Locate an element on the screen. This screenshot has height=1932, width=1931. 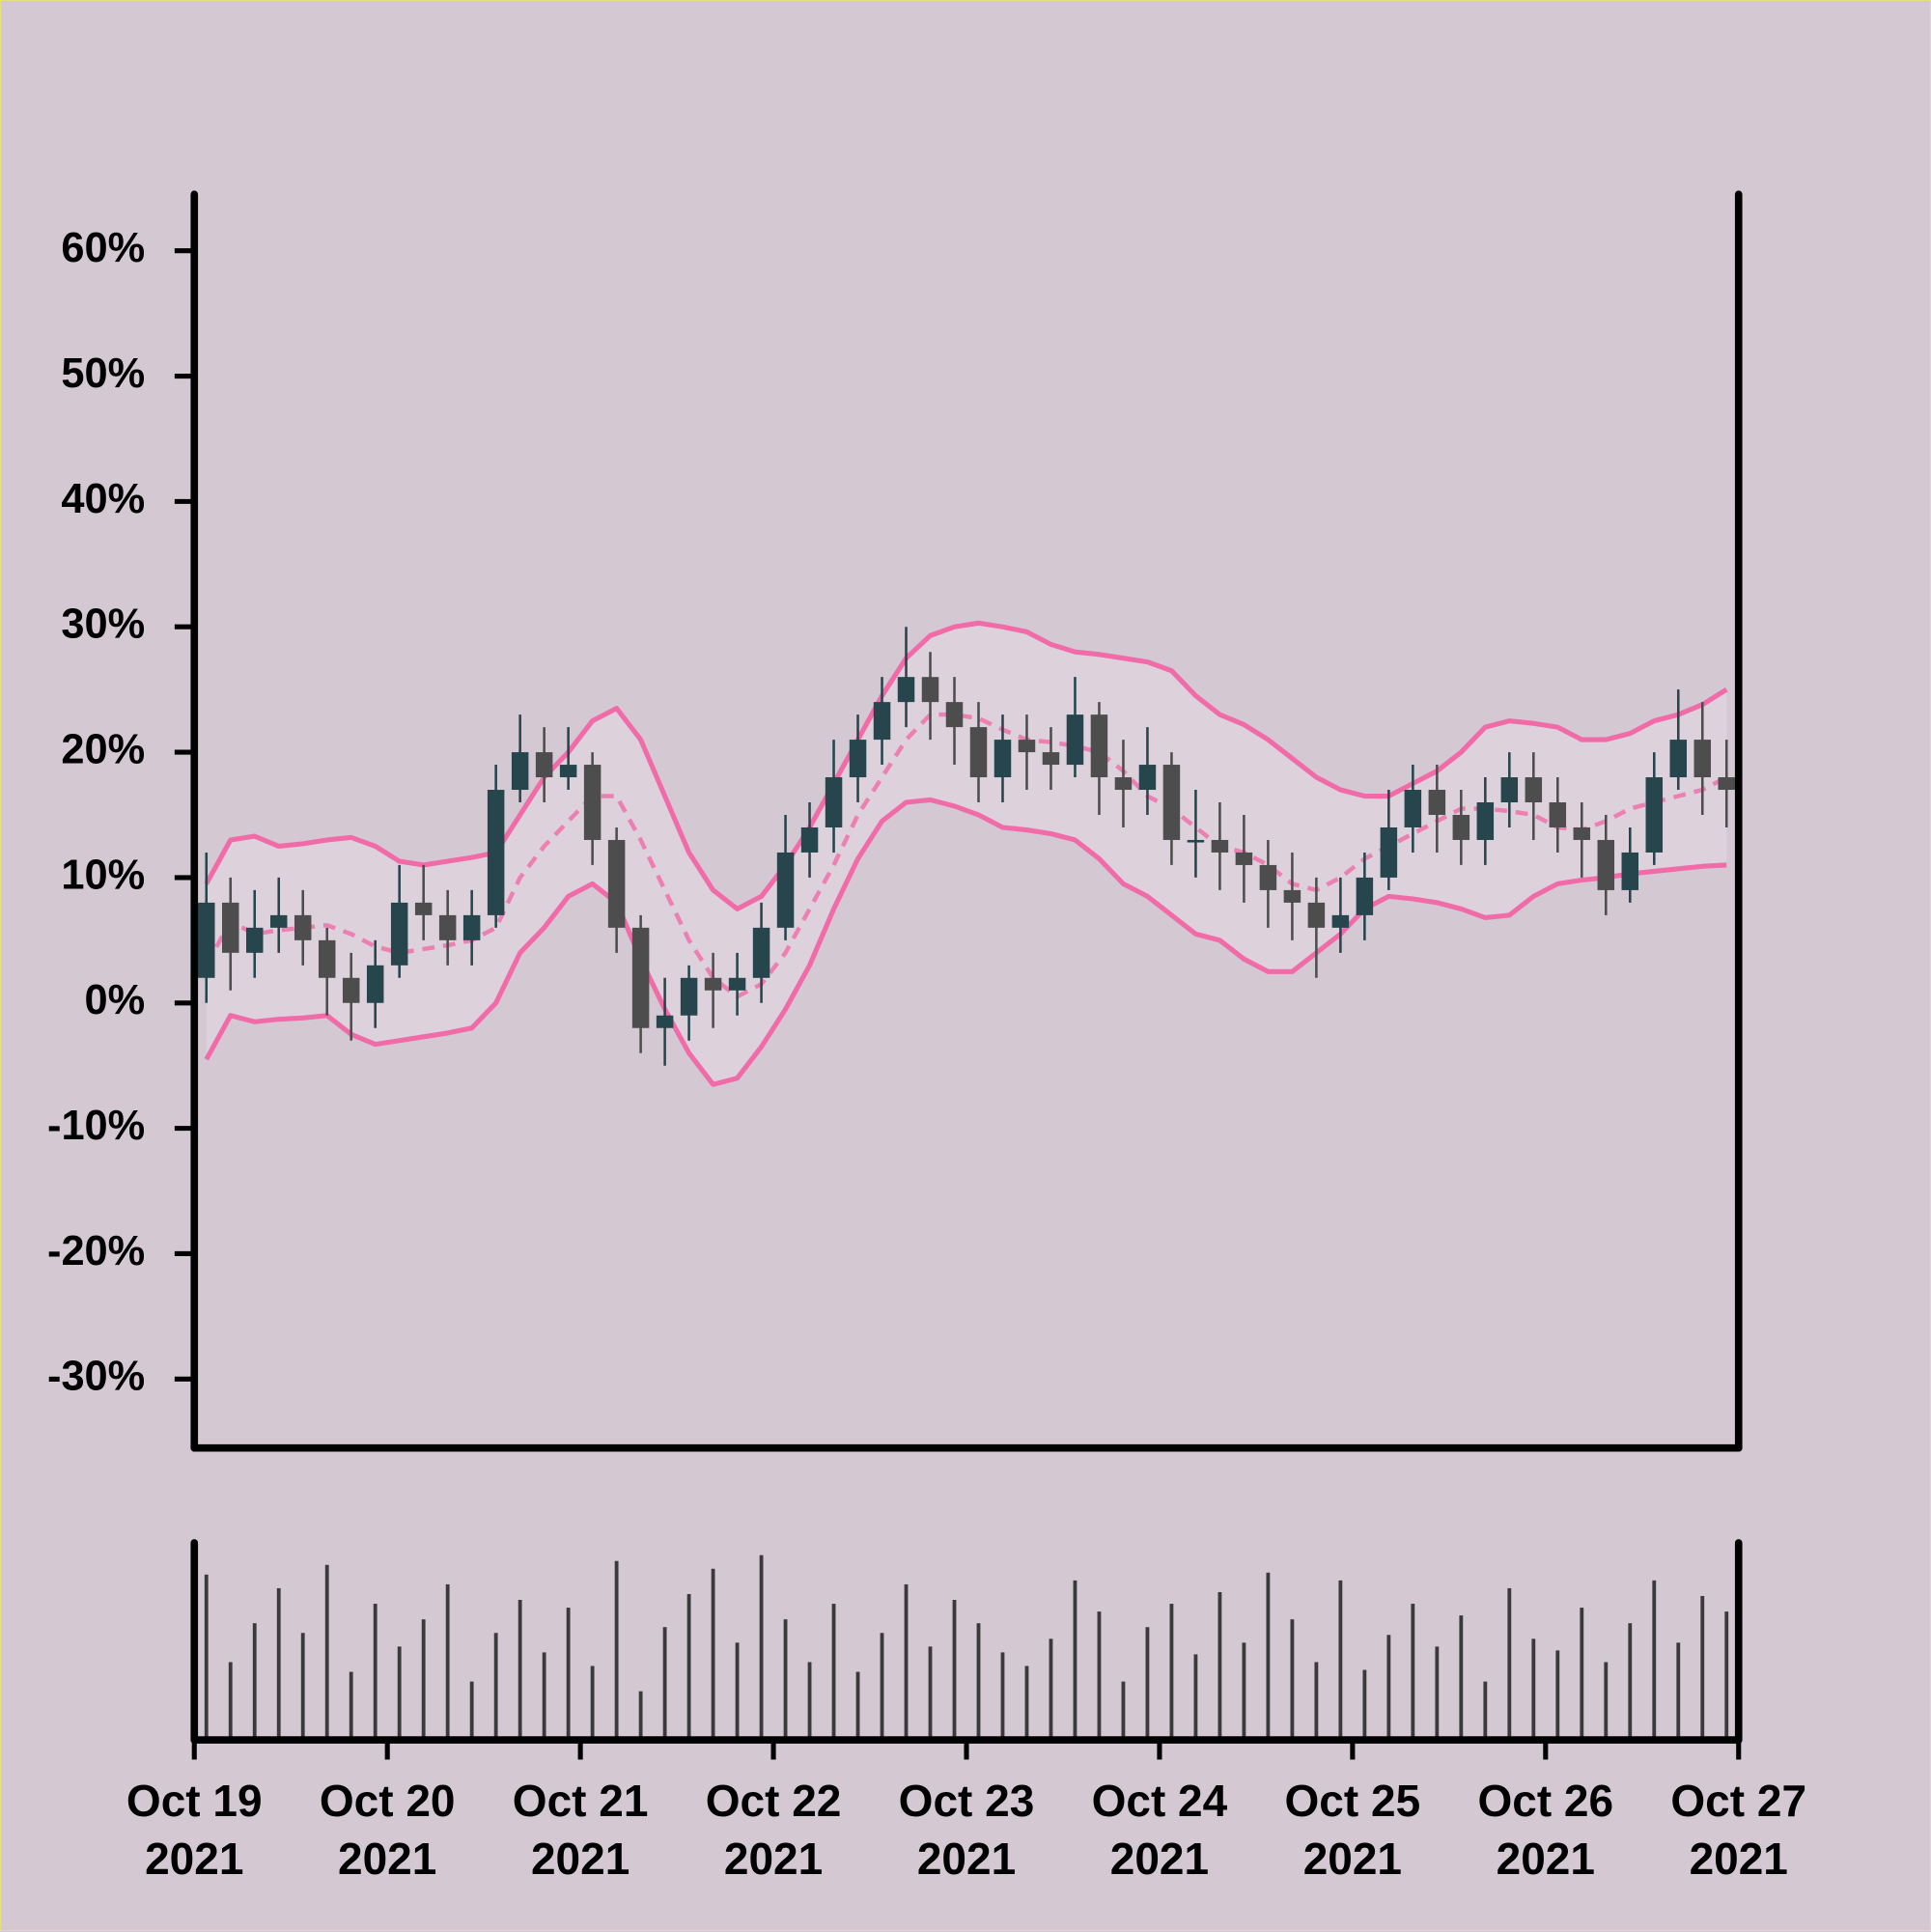
y-tick-label: 30% is located at coordinates (103, 625).